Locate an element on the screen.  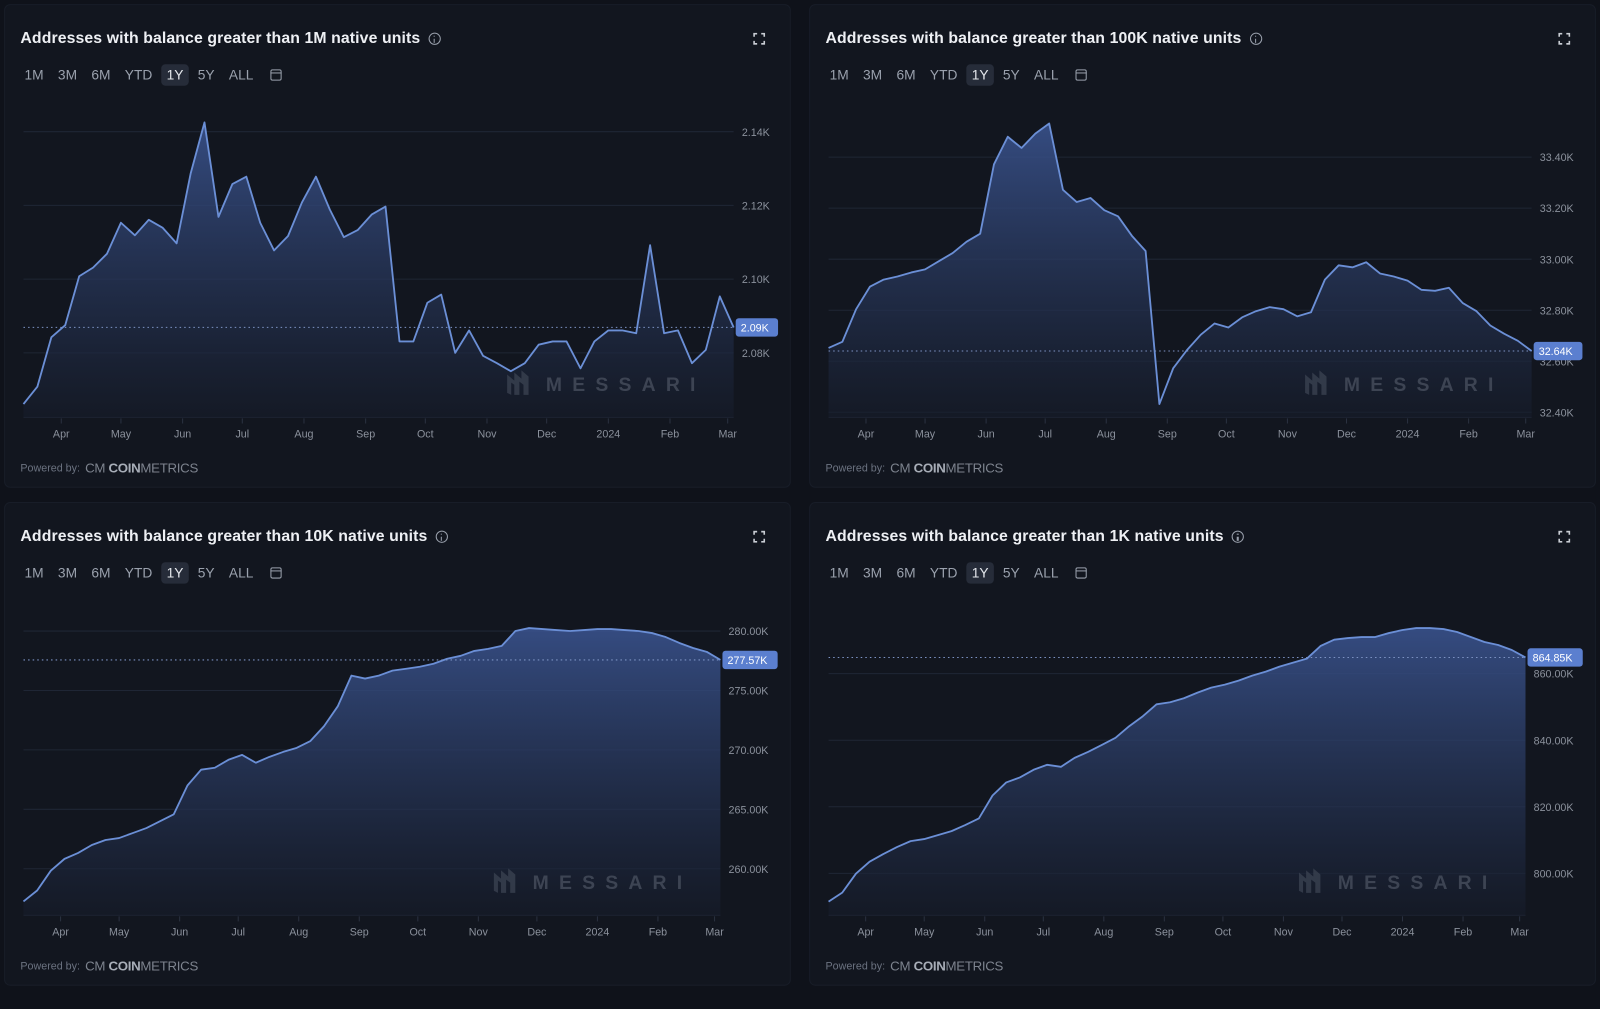
coinmetrics-logo: CM COINMETRICS is located at coordinates (947, 468).